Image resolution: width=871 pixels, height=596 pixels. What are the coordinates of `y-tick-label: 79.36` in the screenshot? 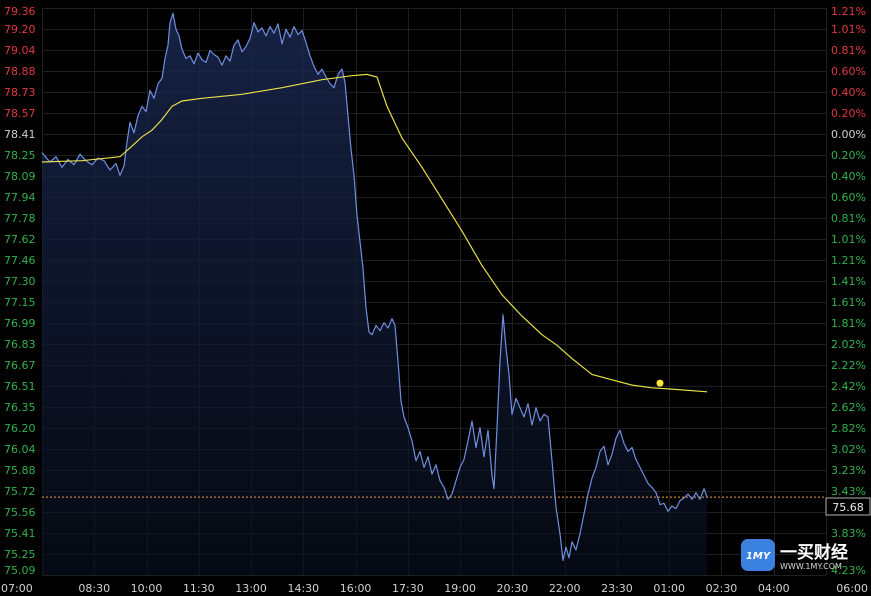 It's located at (20, 11).